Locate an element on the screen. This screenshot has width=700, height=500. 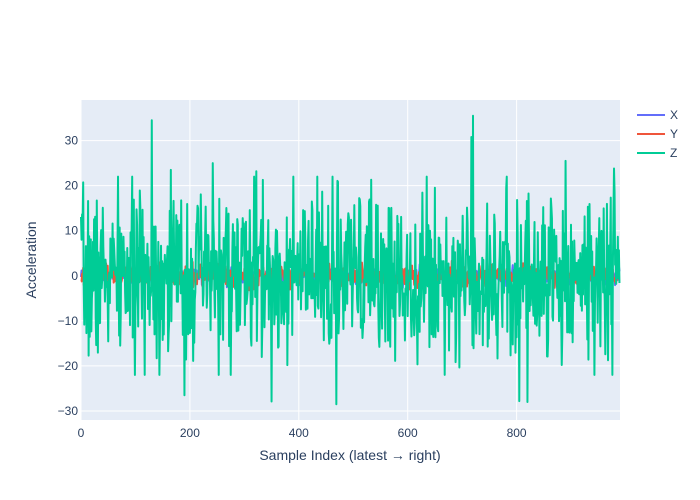
y-tick-label: 10 is located at coordinates (72, 231).